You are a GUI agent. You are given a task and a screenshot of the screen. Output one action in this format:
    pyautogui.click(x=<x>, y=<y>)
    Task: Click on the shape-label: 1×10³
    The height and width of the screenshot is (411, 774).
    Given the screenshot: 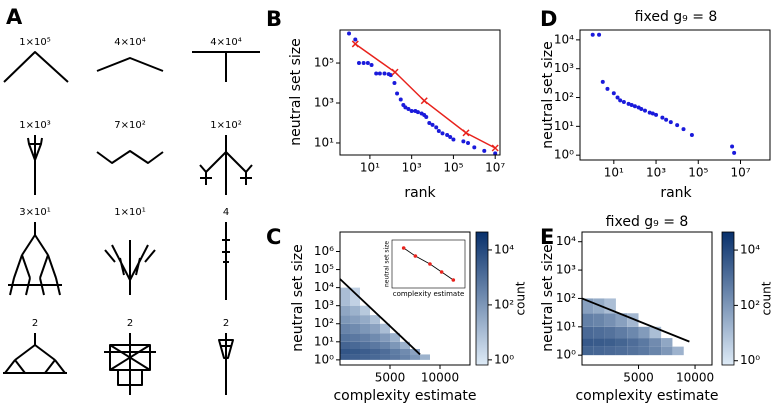 What is the action you would take?
    pyautogui.click(x=34, y=125)
    